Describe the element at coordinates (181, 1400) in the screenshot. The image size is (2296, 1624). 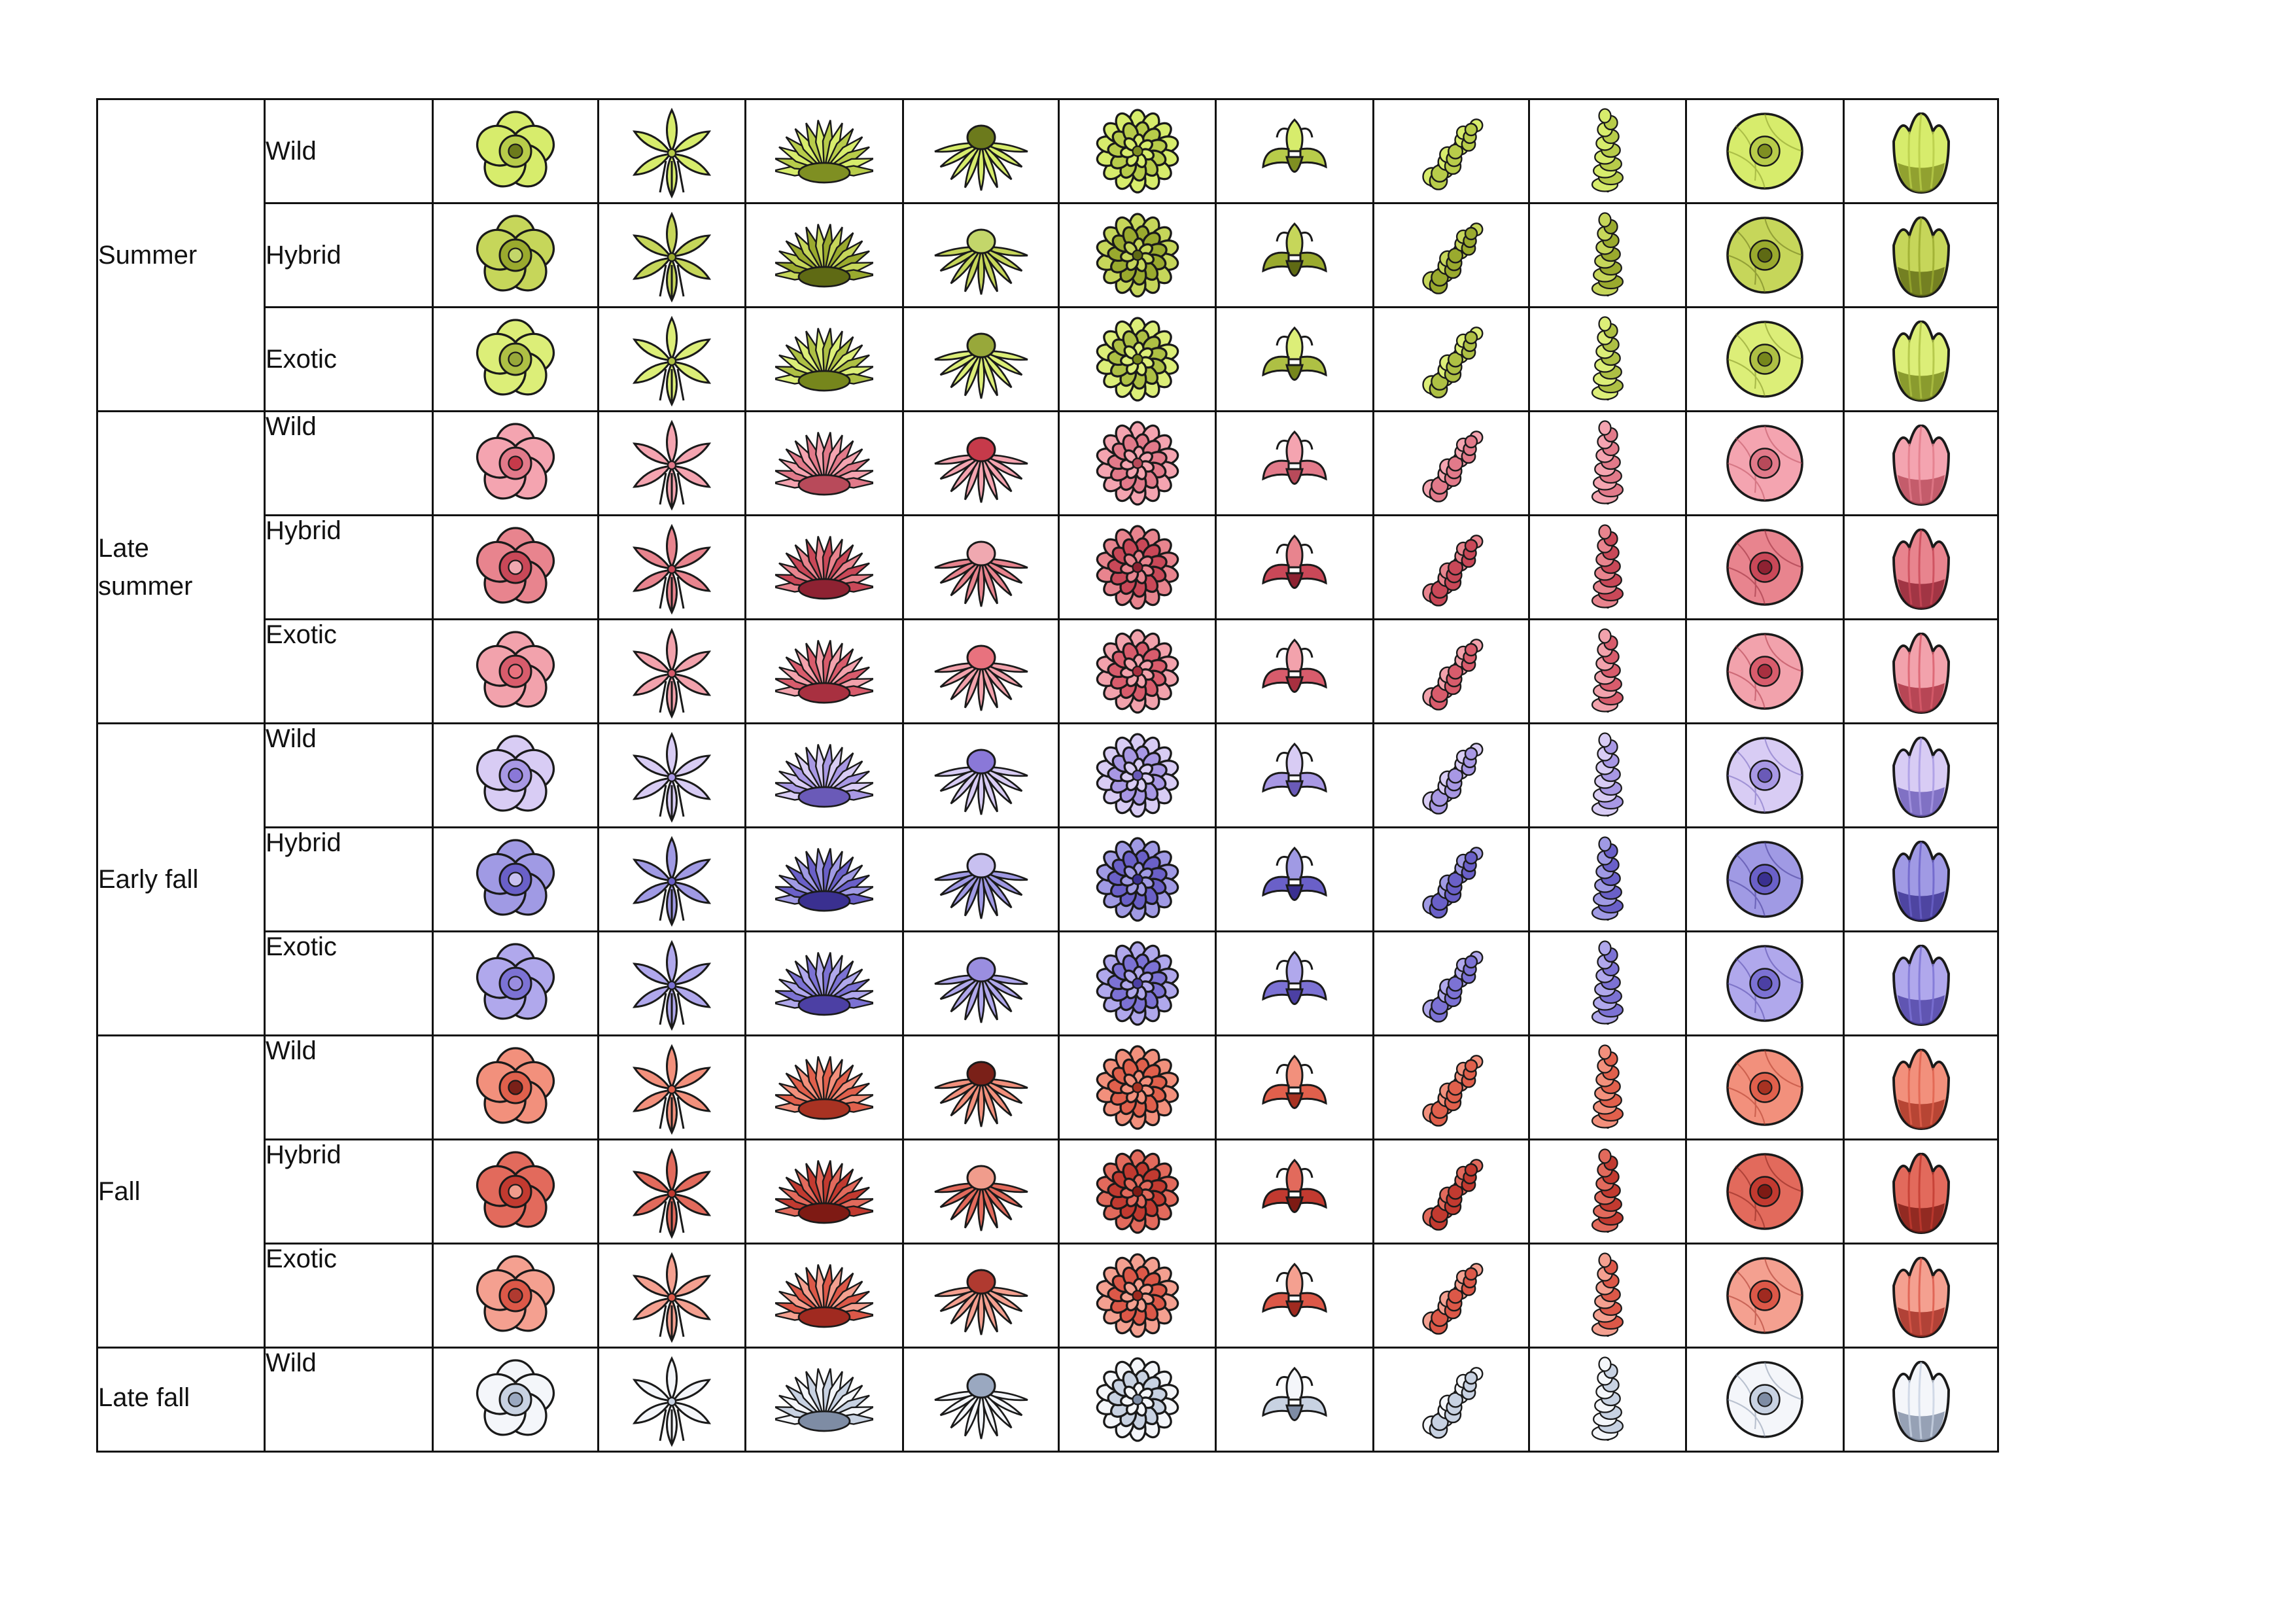
I see `season-label: Late fall` at that location.